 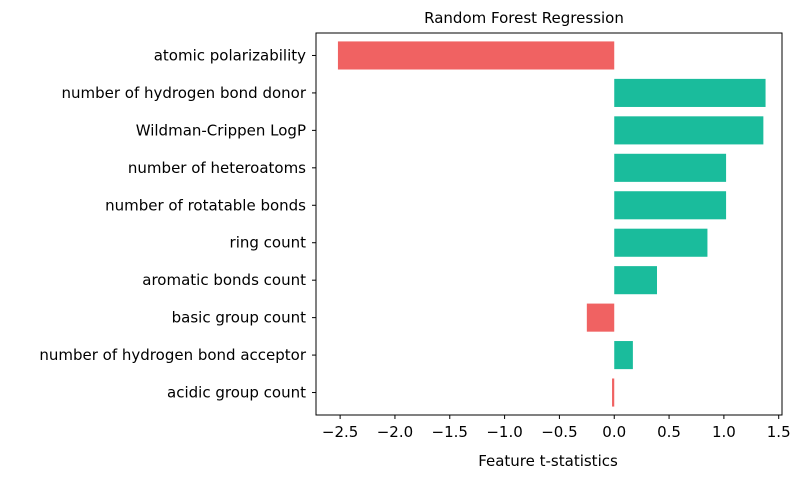 What do you see at coordinates (669, 432) in the screenshot?
I see `x-tick-label: 0.5` at bounding box center [669, 432].